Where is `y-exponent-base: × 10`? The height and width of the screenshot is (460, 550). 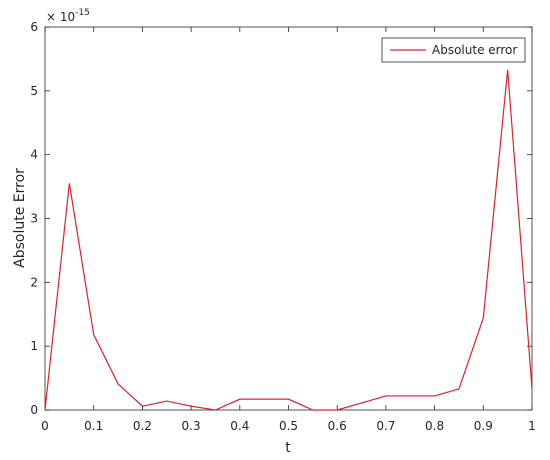
y-exponent-base: × 10 is located at coordinates (60, 17).